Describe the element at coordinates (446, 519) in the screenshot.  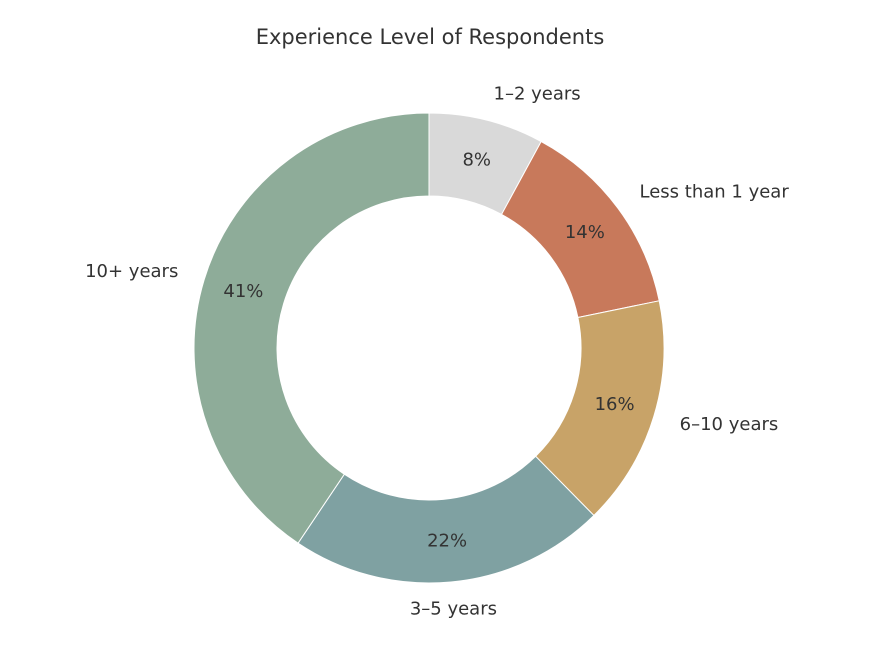
I see `slice-3-5-years` at that location.